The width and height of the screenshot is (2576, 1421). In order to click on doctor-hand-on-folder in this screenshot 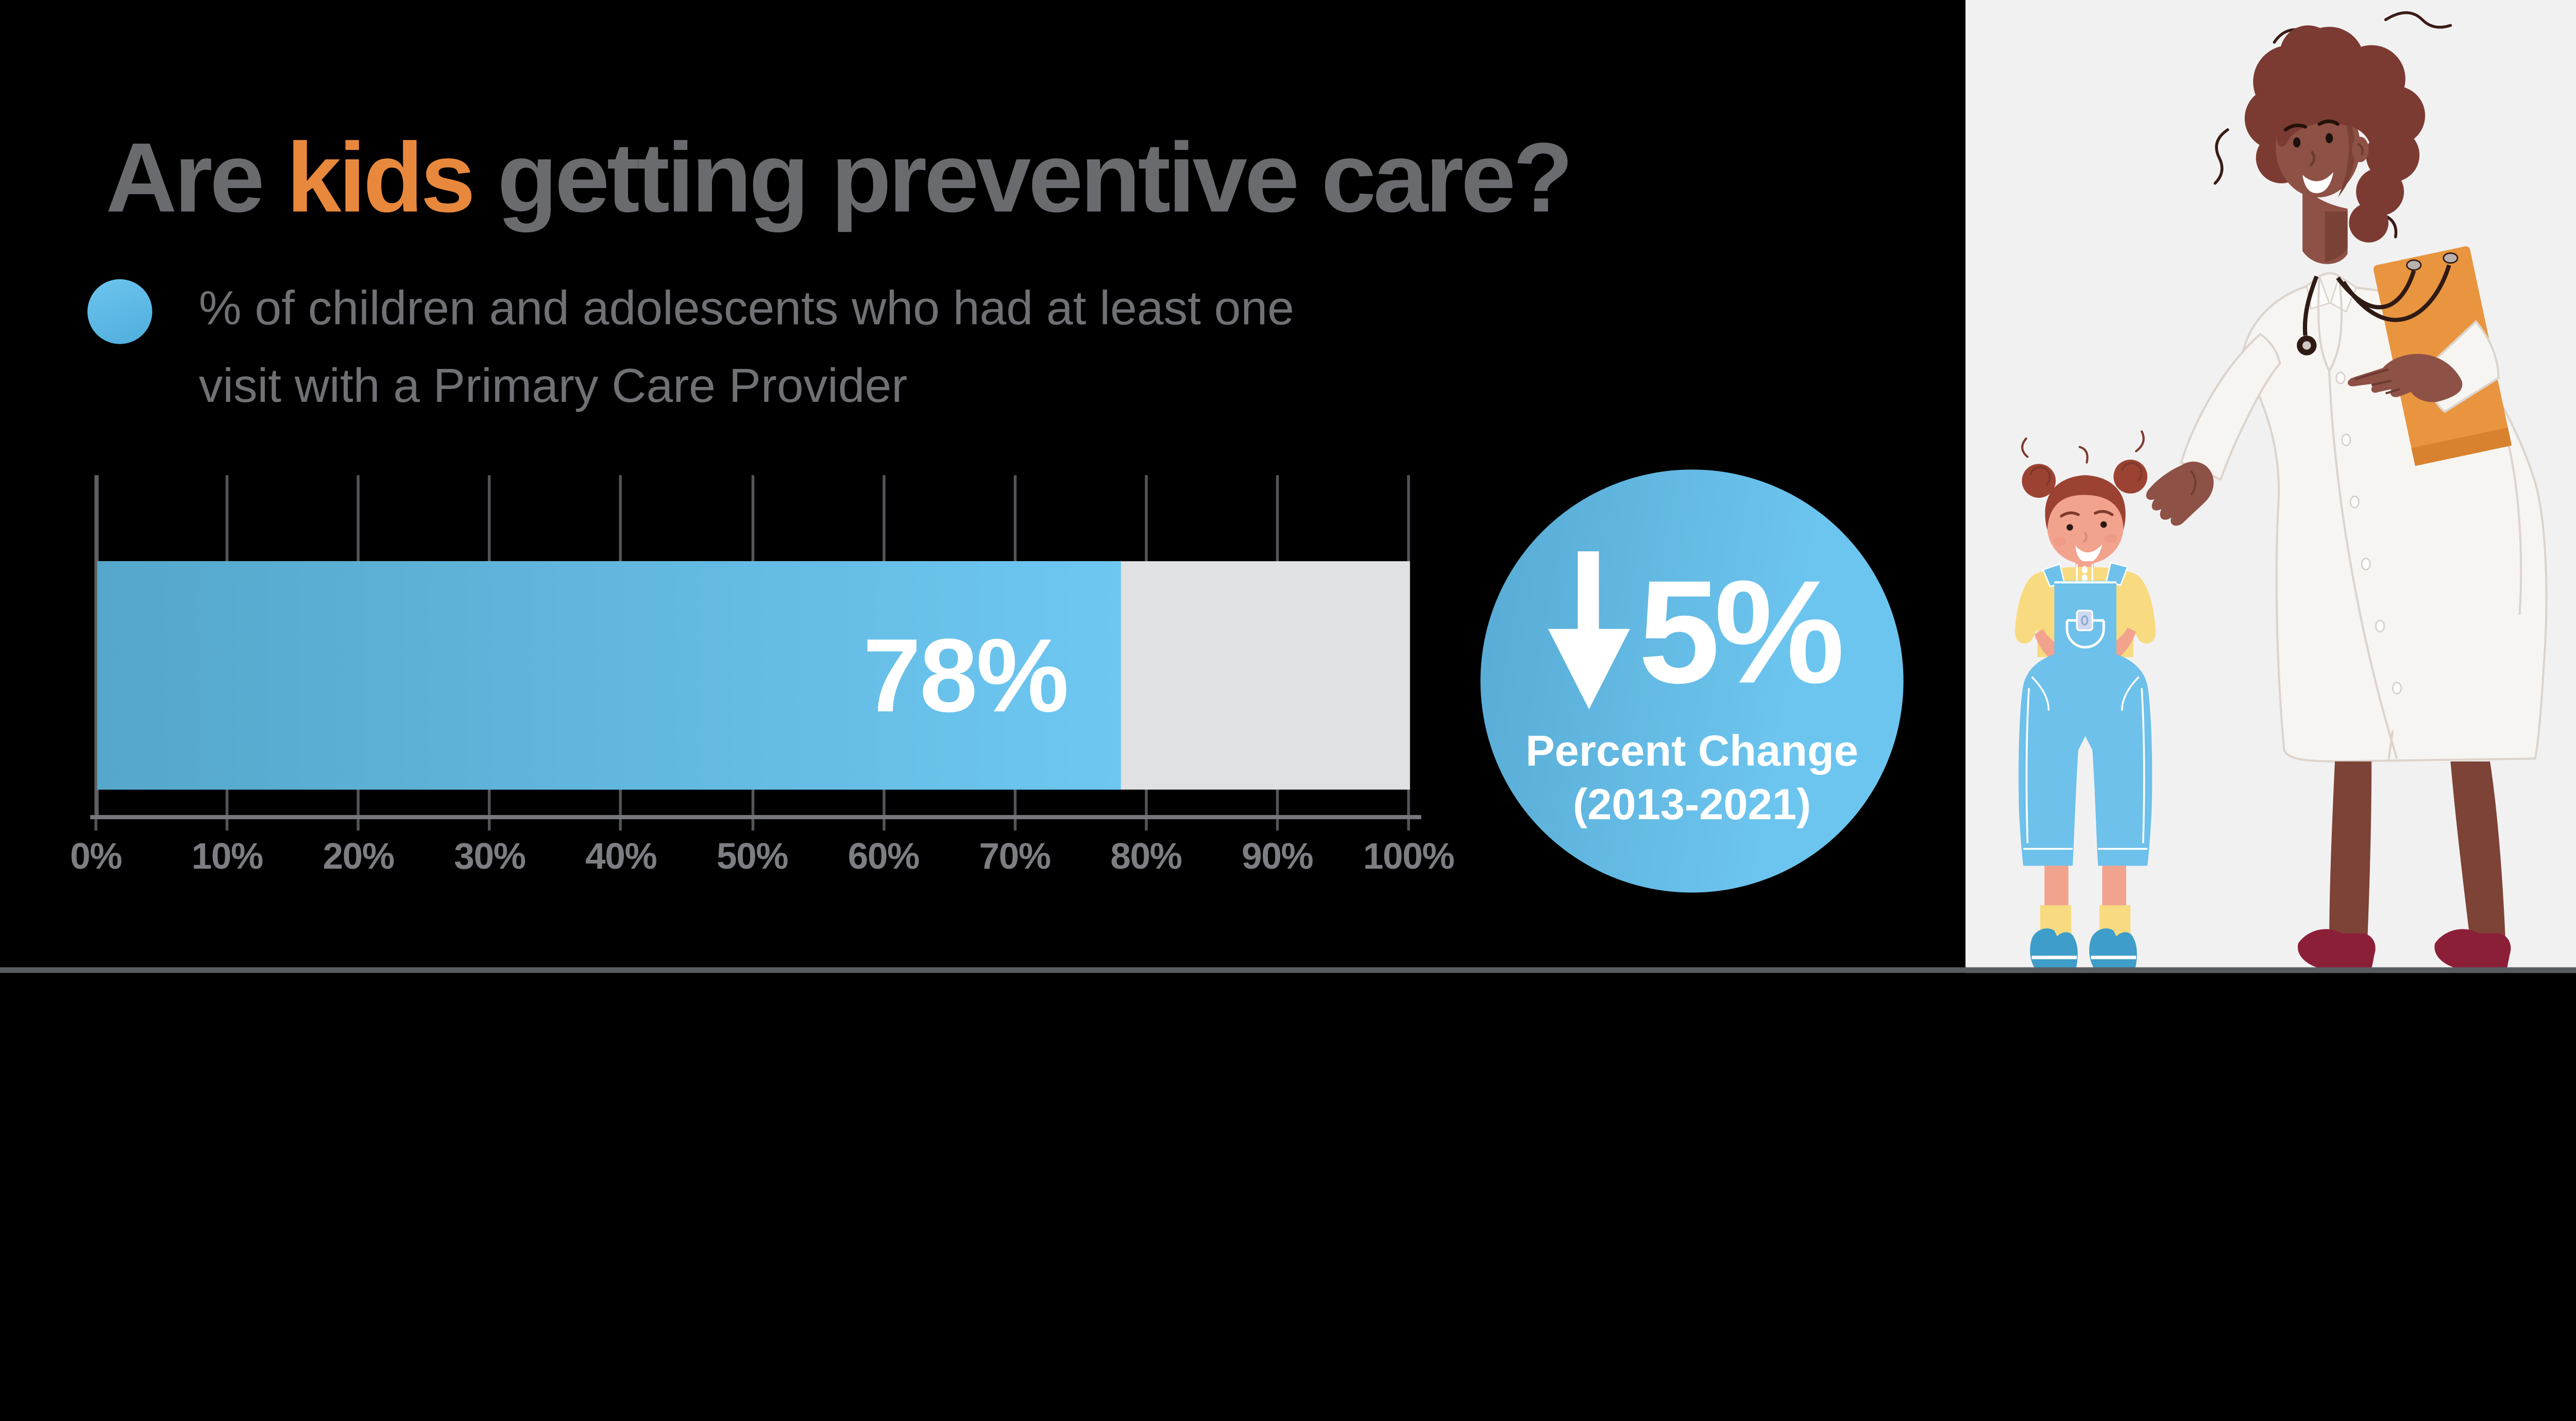, I will do `click(2405, 378)`.